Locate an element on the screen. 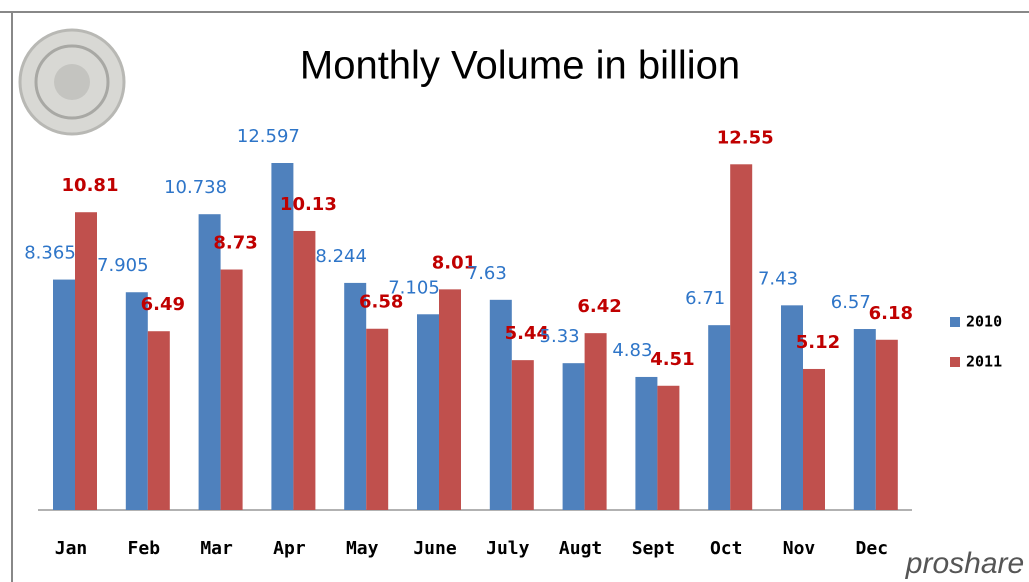 This screenshot has width=1029, height=582. chart-title: Monthly Volume in billion is located at coordinates (520, 66).